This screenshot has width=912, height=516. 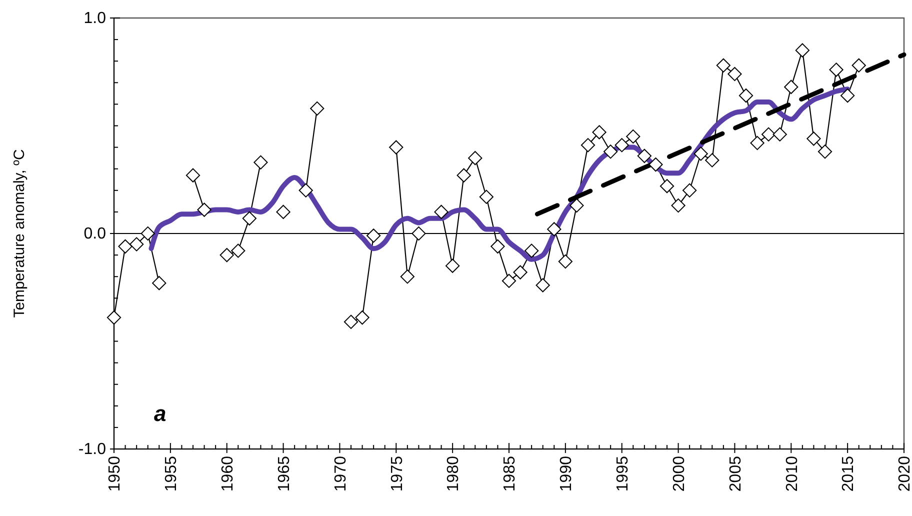 I want to click on x-tick-label: 2020, so click(x=904, y=474).